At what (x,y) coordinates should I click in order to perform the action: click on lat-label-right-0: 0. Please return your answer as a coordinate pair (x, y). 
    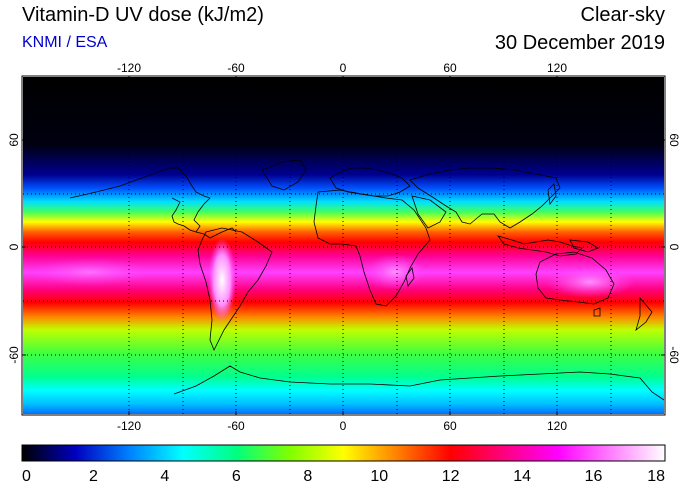
    Looking at the image, I should click on (674, 247).